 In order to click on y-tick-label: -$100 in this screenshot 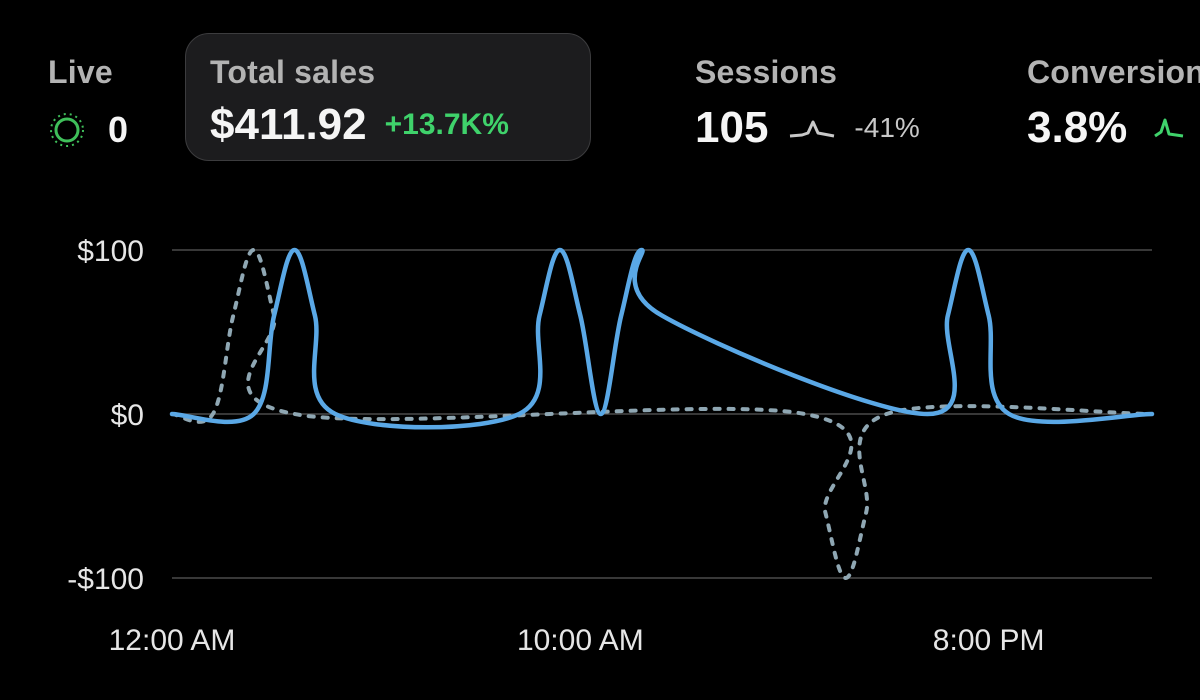, I will do `click(105, 579)`.